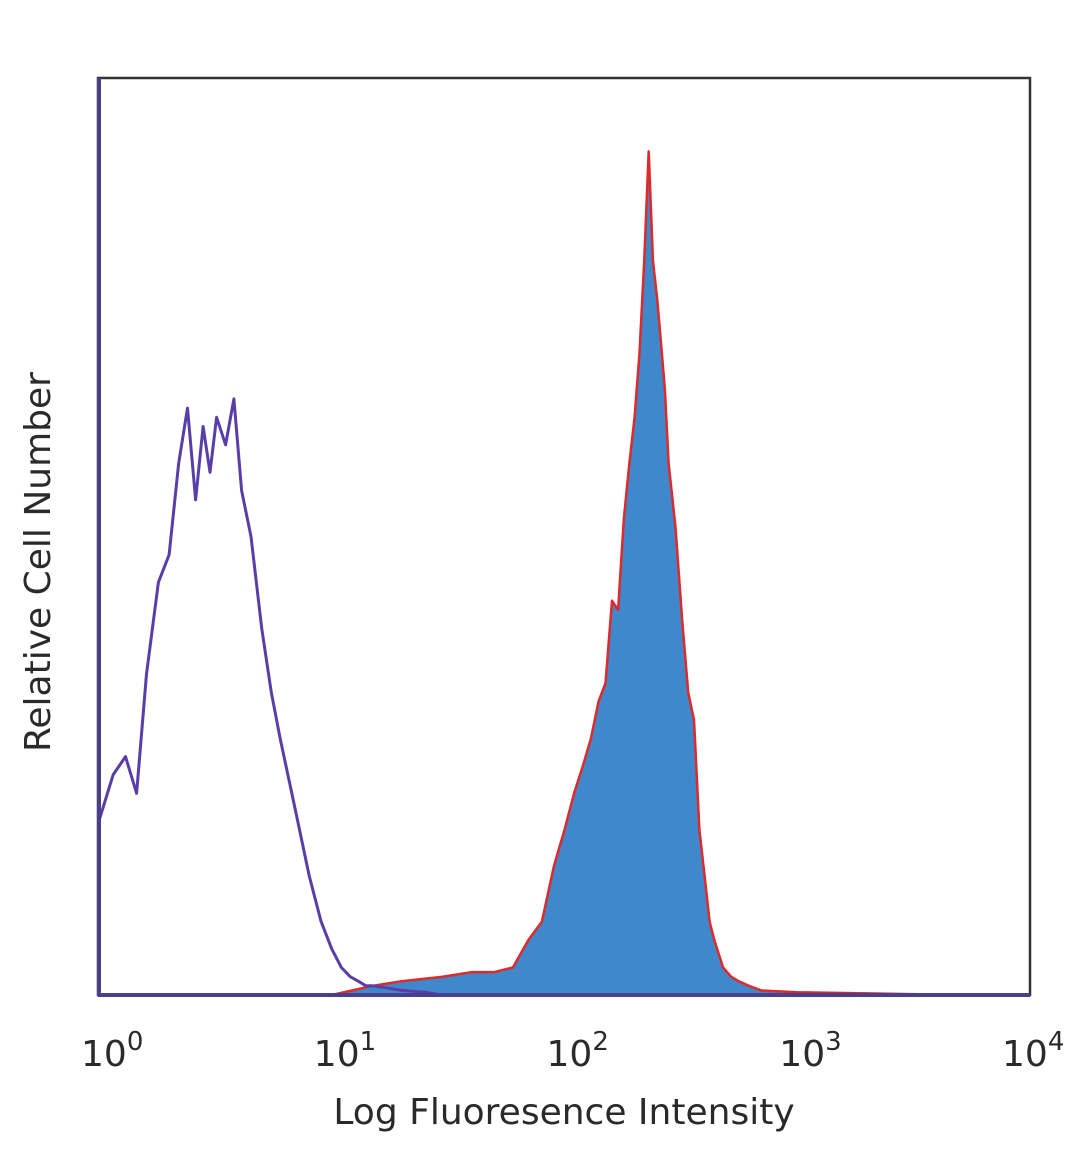  Describe the element at coordinates (38, 562) in the screenshot. I see `y-axis-label: Relative Cell Number` at that location.